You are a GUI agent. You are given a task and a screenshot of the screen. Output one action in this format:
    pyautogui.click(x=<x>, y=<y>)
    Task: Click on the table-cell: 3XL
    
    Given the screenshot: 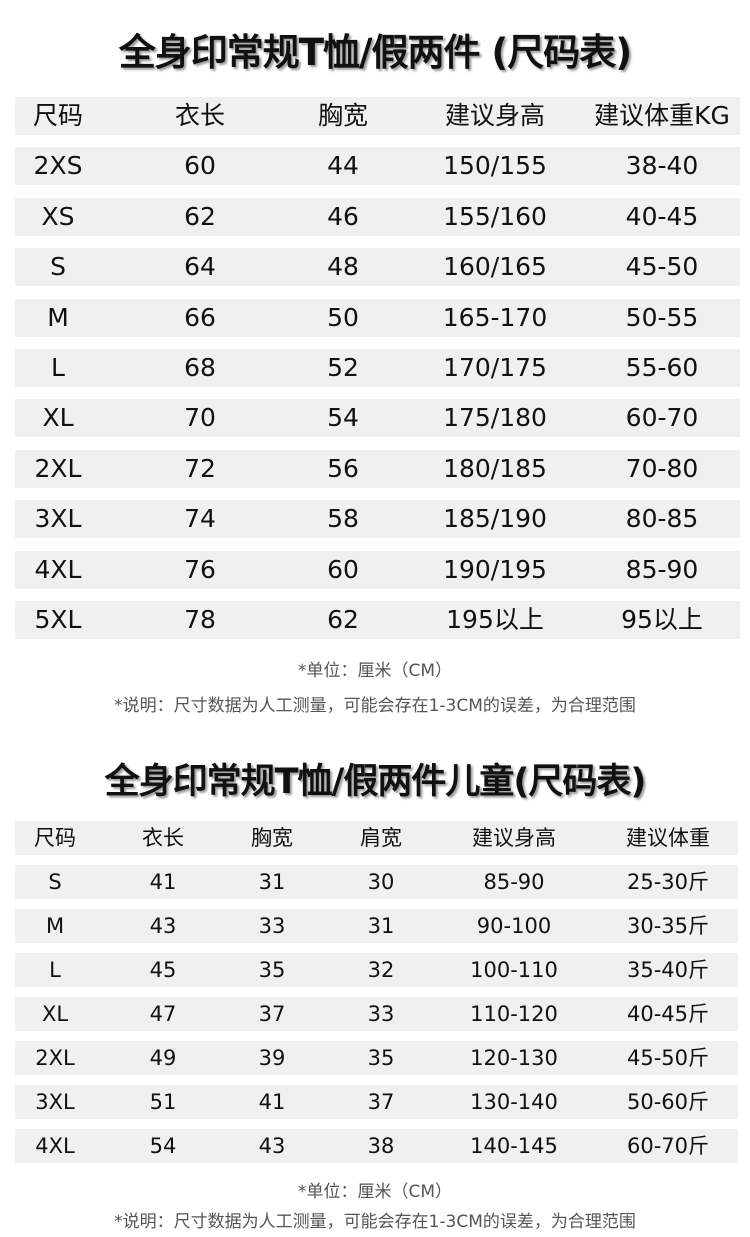 What is the action you would take?
    pyautogui.click(x=55, y=1102)
    